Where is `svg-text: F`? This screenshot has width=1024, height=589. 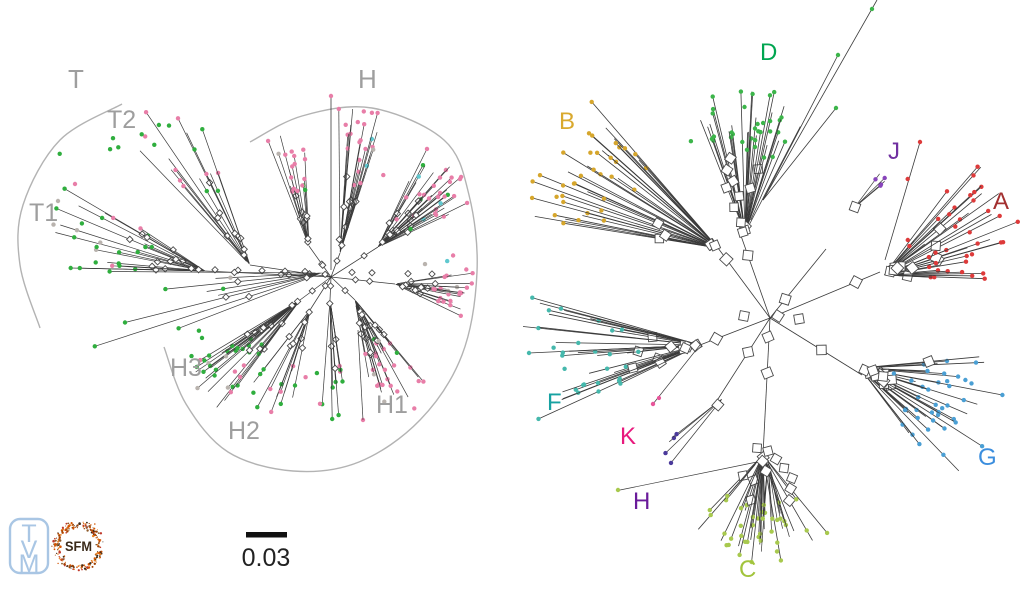
svg-text: F is located at coordinates (554, 402).